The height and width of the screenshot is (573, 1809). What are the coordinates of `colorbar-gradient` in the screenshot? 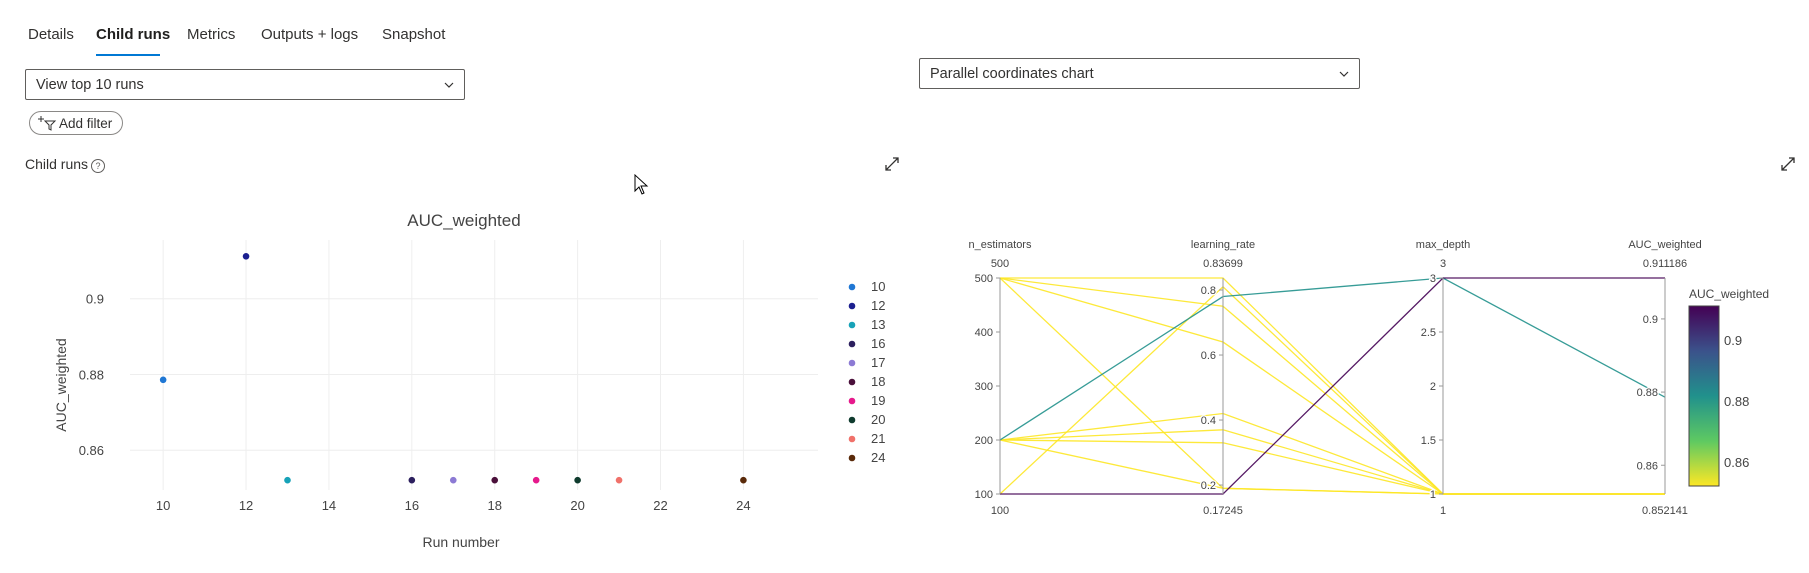 It's located at (1704, 396).